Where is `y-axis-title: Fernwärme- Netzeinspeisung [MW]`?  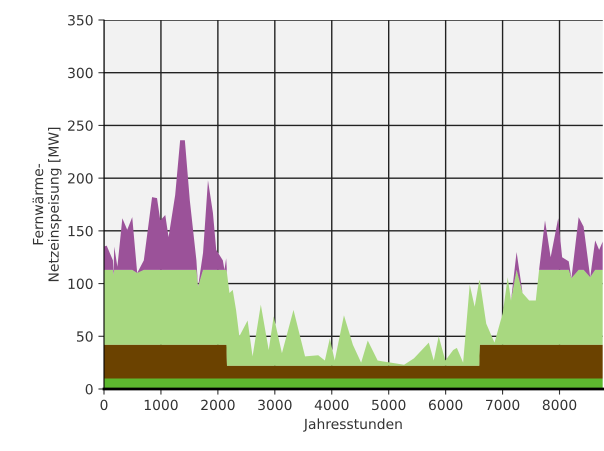 y-axis-title: Fernwärme- Netzeinspeisung [MW] is located at coordinates (47, 205).